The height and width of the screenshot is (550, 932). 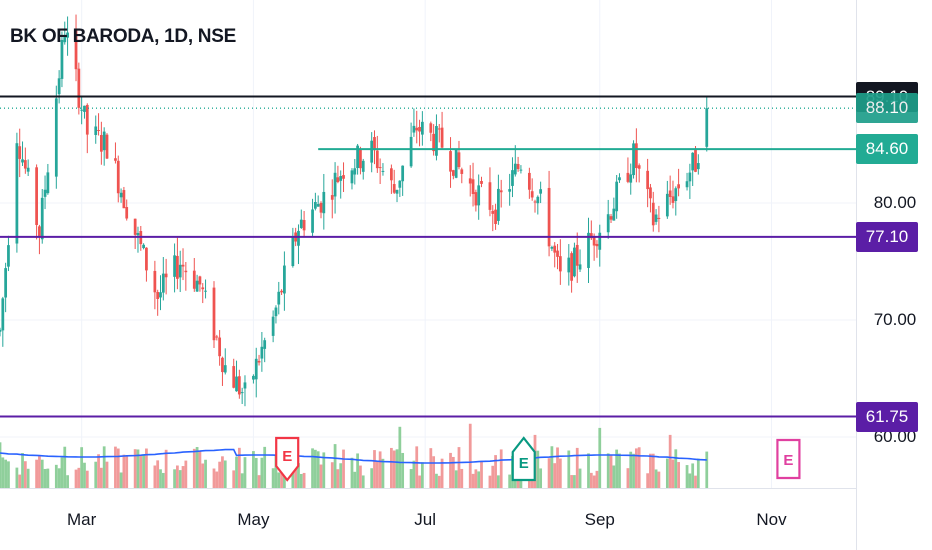 I want to click on earnings-marker-teal: E, so click(x=523, y=459).